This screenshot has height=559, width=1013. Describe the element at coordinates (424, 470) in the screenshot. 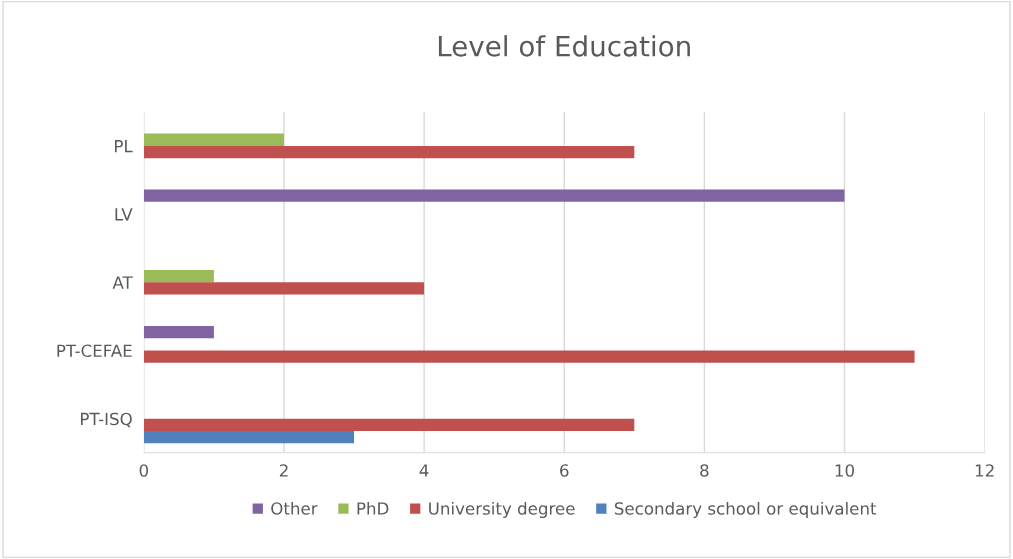

I see `x-tick-label: 4` at that location.